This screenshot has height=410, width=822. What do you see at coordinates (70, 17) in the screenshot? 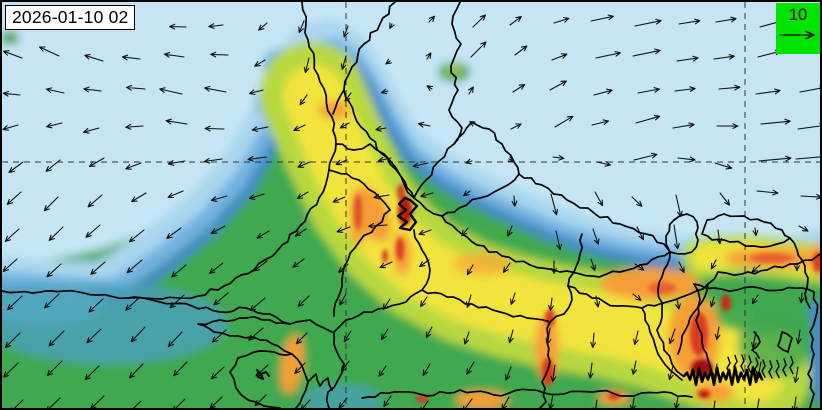
I see `timestamp-label: 2026-01-10 02` at bounding box center [70, 17].